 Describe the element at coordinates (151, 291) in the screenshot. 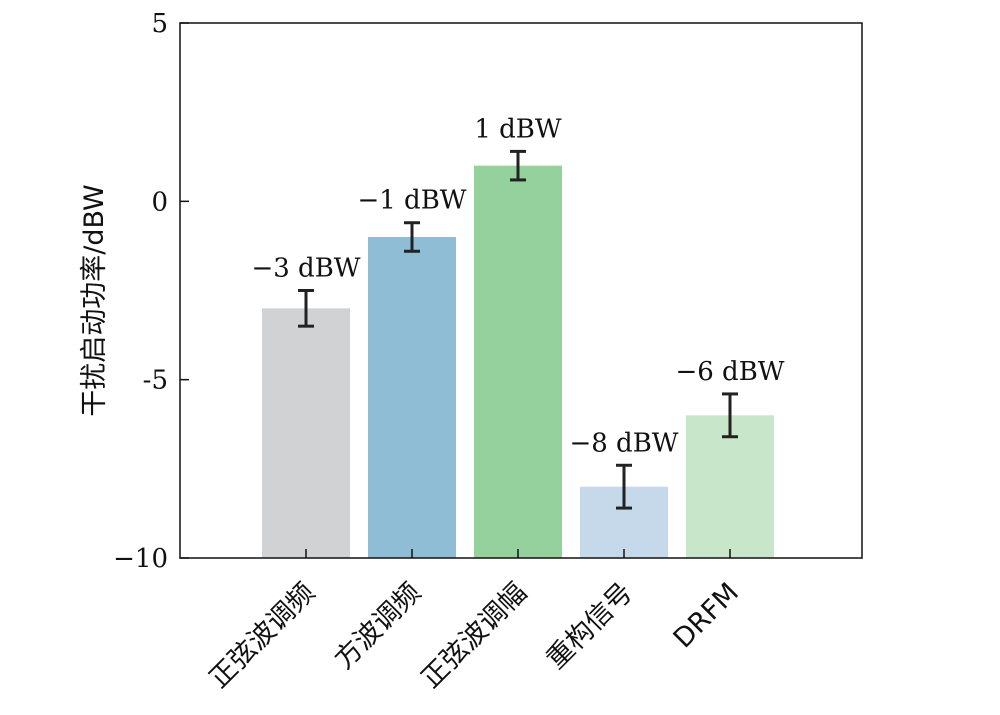

I see `y-axis: 5 0 -5 −10` at that location.